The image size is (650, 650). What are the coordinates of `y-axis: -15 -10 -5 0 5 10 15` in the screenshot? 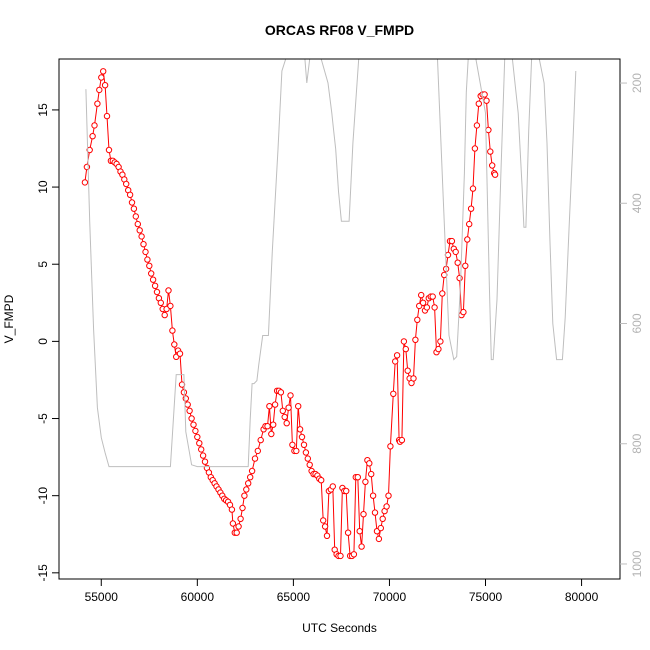 It's located at (47, 342).